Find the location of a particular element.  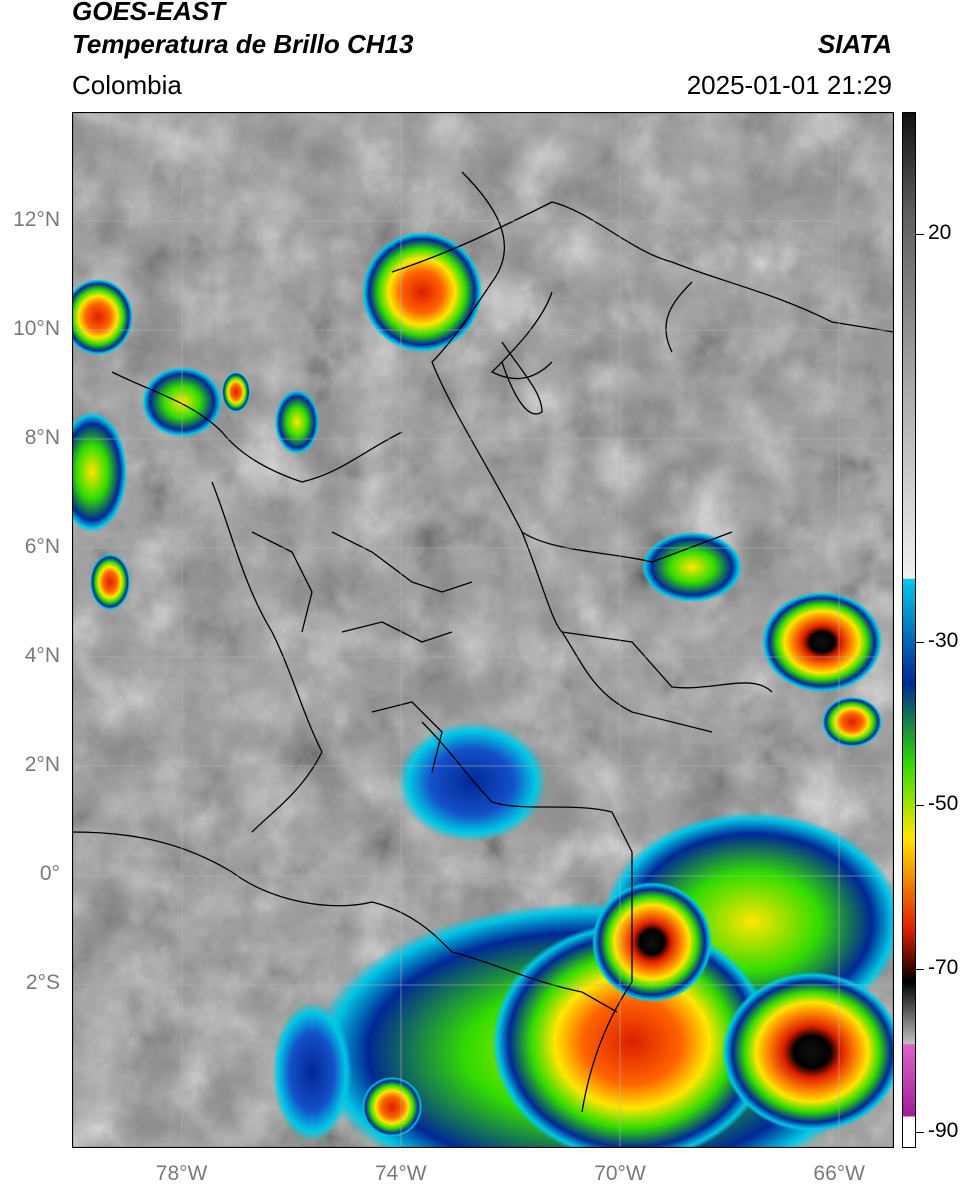

colorbar-tick-label: -50 is located at coordinates (943, 804).